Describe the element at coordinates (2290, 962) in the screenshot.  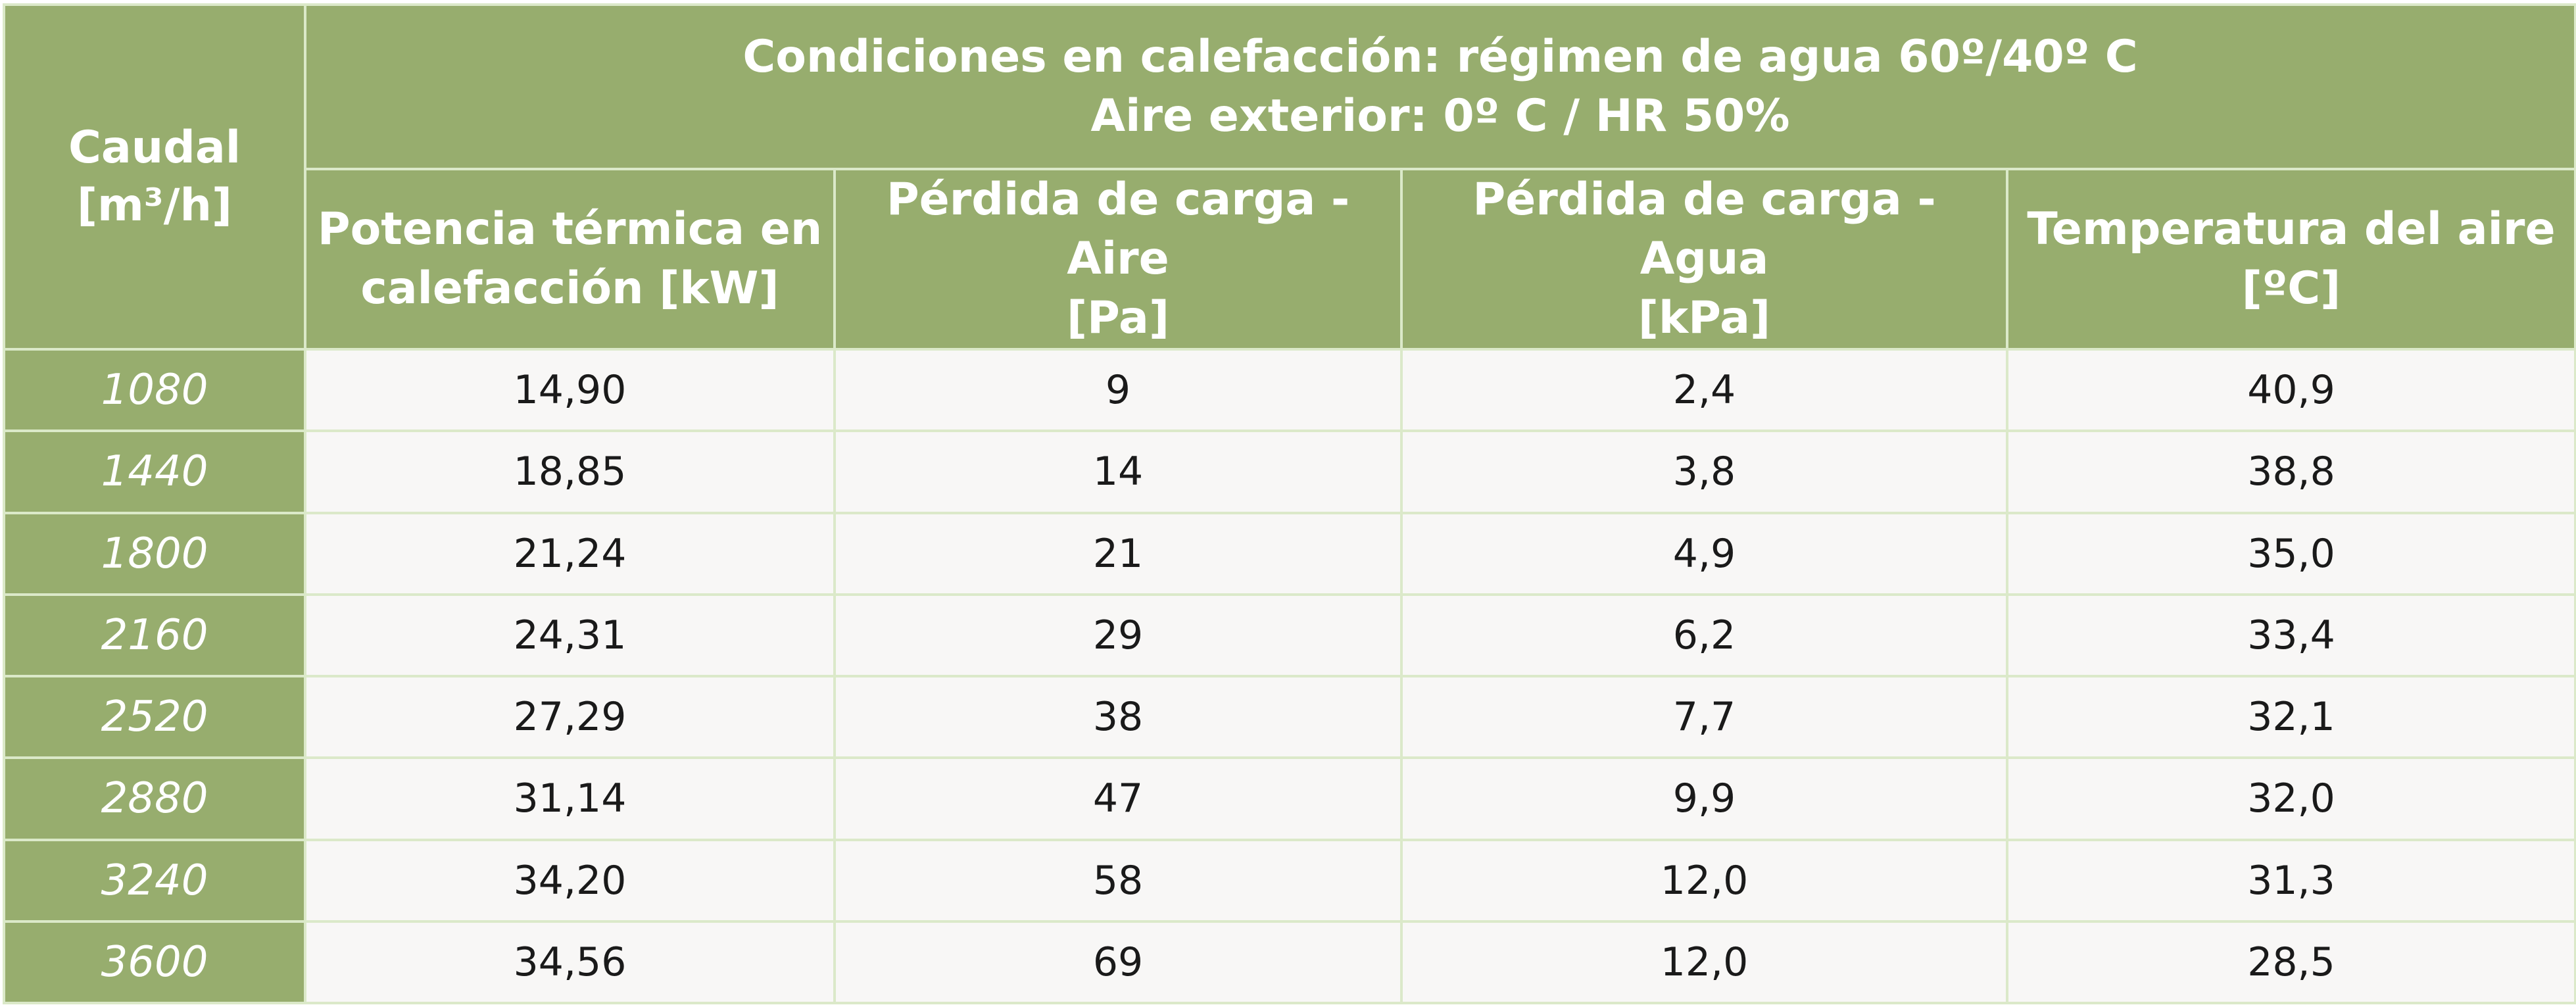
I see `temperatura-cell: 28,5` at that location.